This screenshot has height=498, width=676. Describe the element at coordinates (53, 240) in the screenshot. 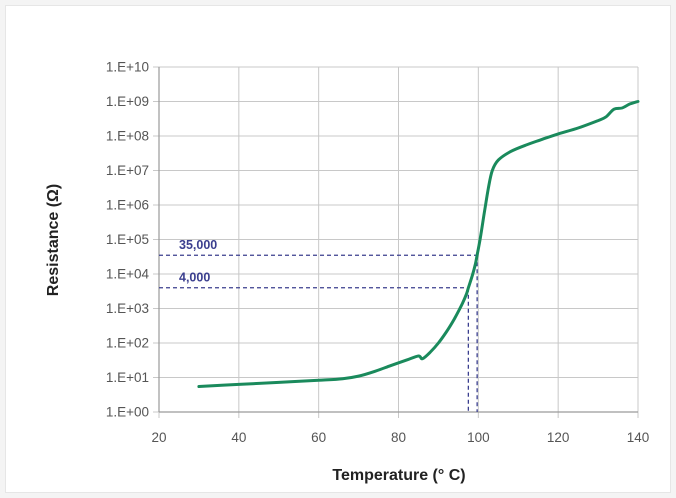

I see `y-axis-label: Resistance (Ω)` at that location.